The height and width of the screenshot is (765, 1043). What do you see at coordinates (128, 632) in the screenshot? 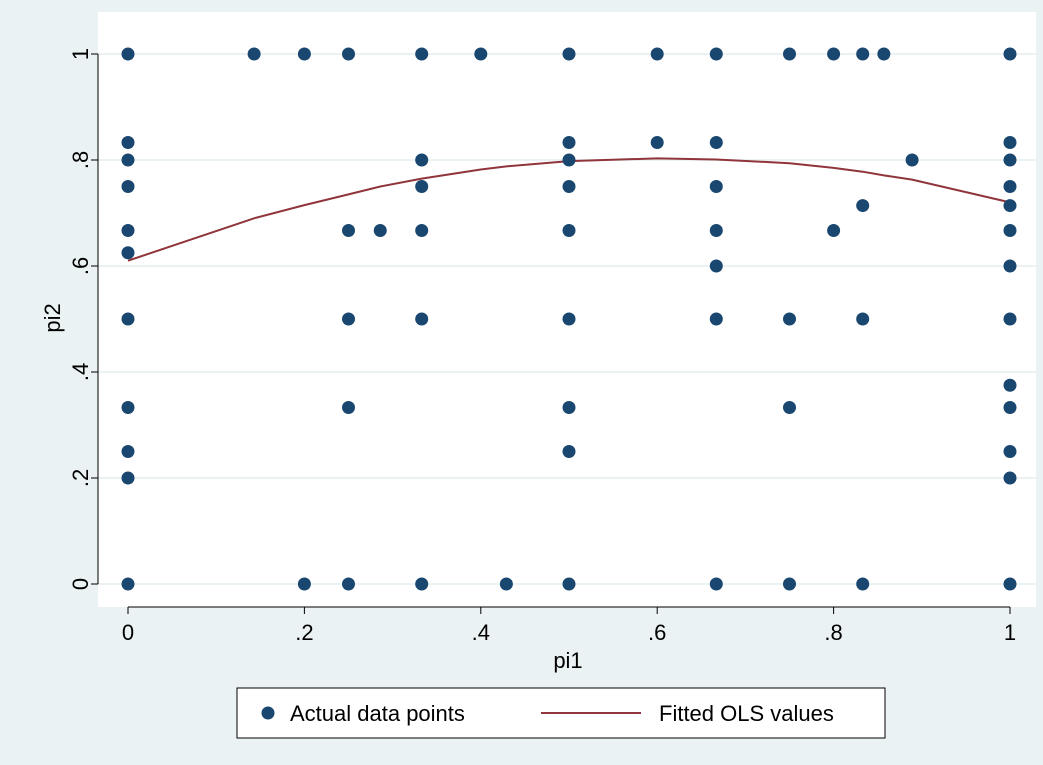
I see `x-tick-label-0: 0` at bounding box center [128, 632].